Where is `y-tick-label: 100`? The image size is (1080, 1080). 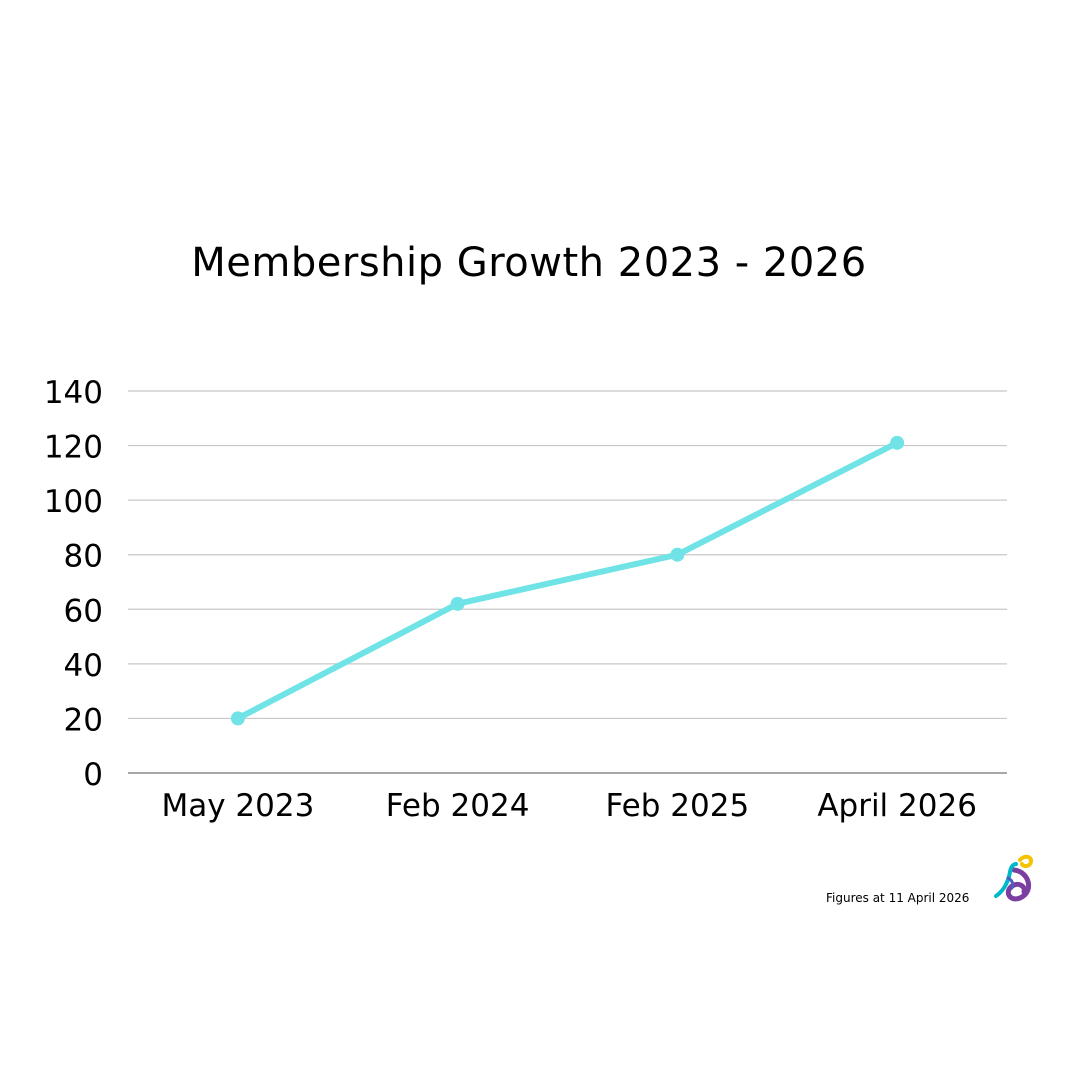
y-tick-label: 100 is located at coordinates (73, 502).